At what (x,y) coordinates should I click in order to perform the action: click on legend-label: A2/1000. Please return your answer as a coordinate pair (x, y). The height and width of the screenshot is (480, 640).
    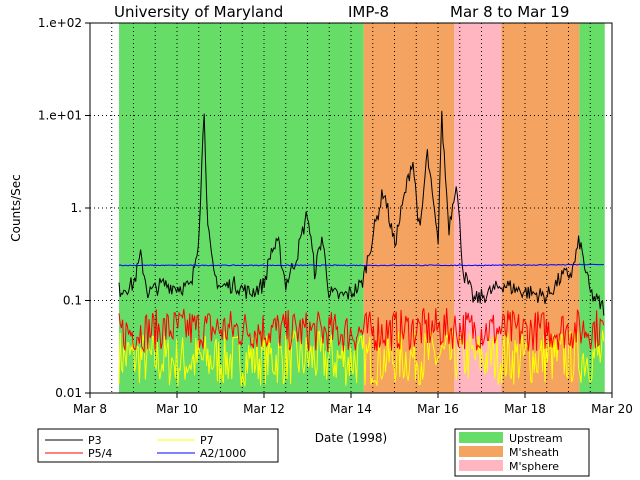
    Looking at the image, I should click on (223, 453).